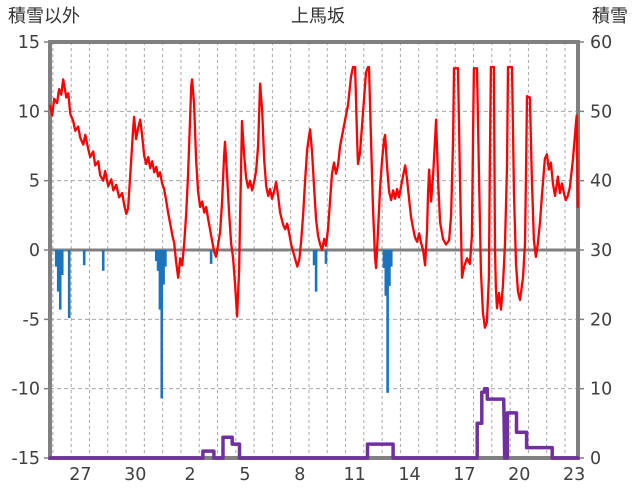  I want to click on y-right-tick-label: 30, so click(601, 251).